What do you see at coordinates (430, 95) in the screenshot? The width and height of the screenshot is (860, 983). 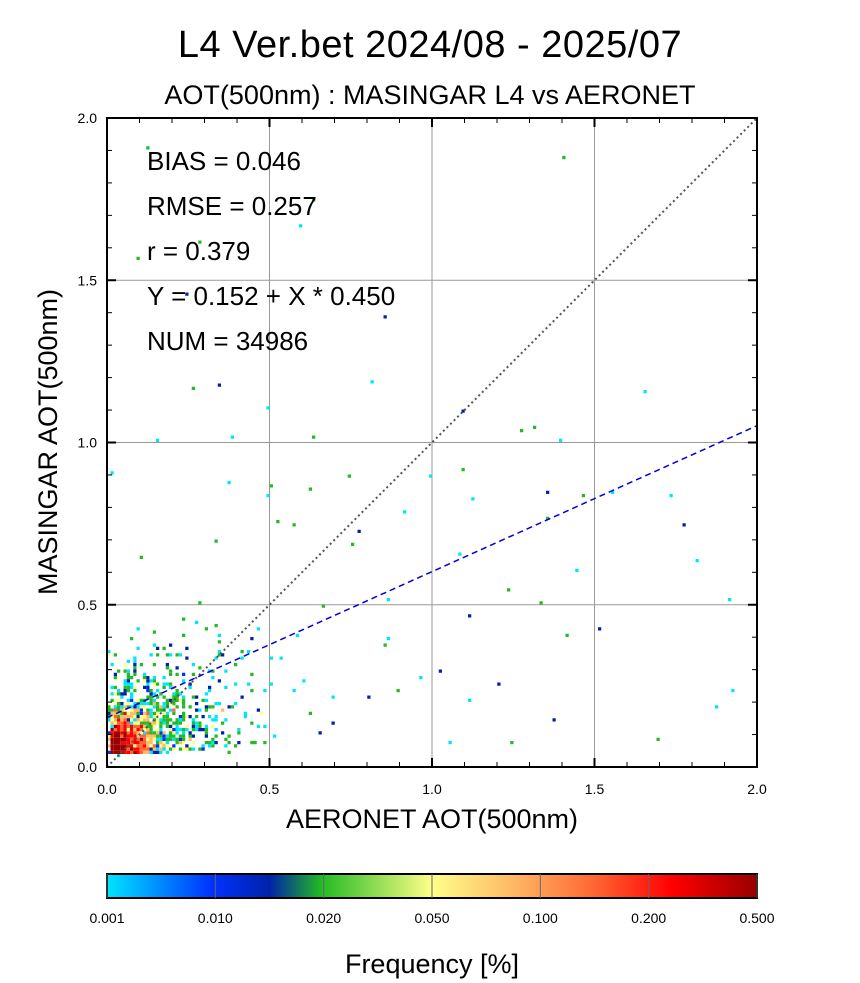 I see `chart-subtitle: AOT(500nm) : MASINGAR L4 vs AERONET` at bounding box center [430, 95].